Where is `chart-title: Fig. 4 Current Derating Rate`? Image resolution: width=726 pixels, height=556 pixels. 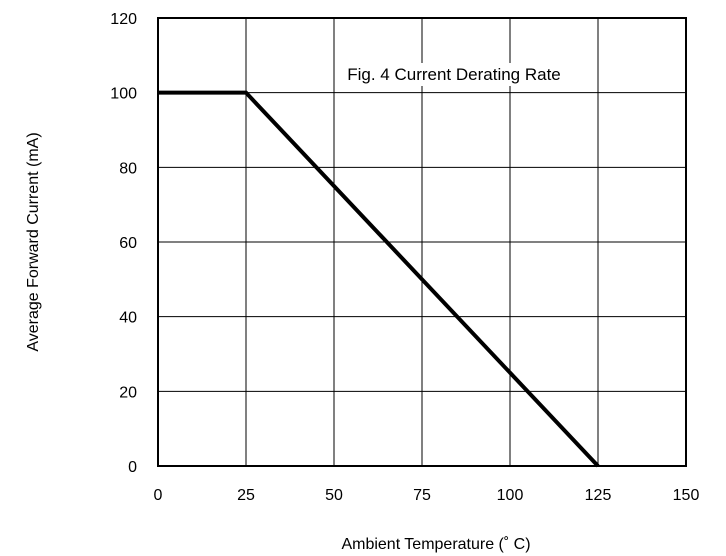 chart-title: Fig. 4 Current Derating Rate is located at coordinates (454, 74).